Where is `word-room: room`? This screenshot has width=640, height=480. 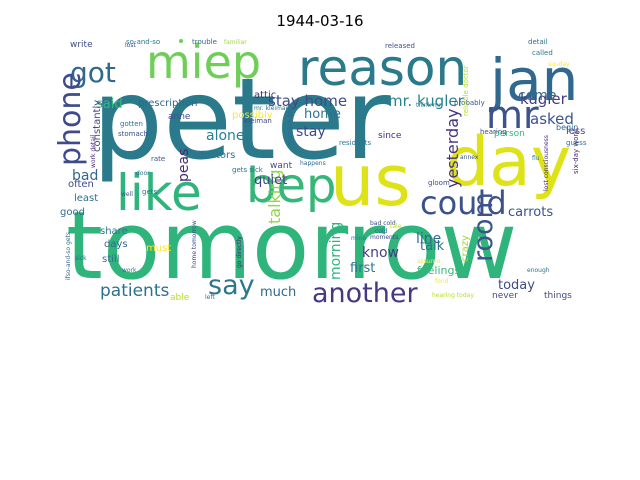 word-room: room is located at coordinates (483, 227).